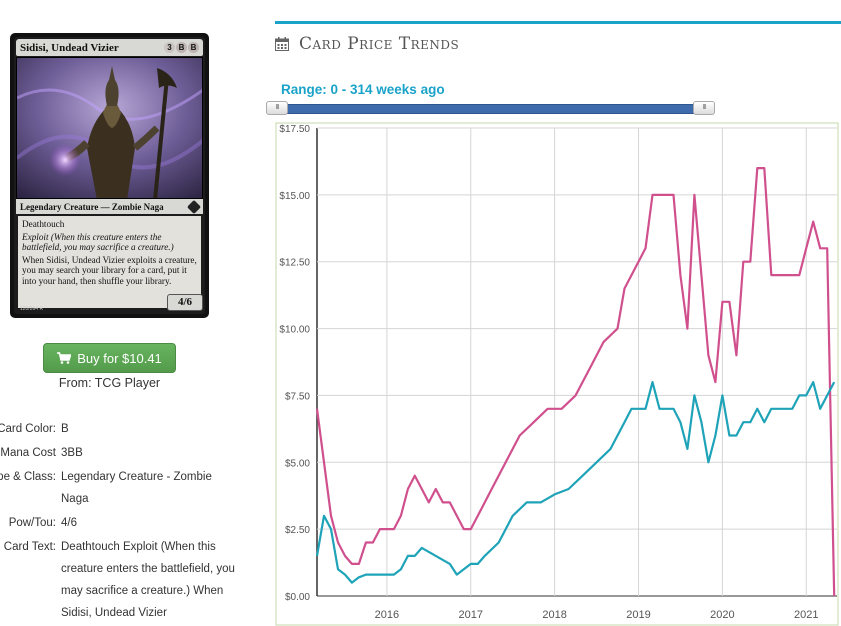 This screenshot has width=841, height=626. Describe the element at coordinates (294, 330) in the screenshot. I see `y-tick-label: $10.00` at that location.